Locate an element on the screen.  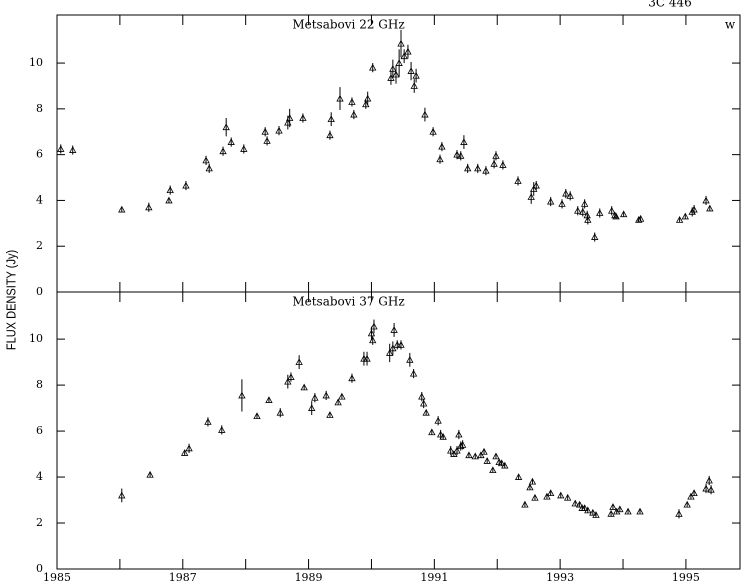
y-tick-label: 0 is located at coordinates (39, 568).